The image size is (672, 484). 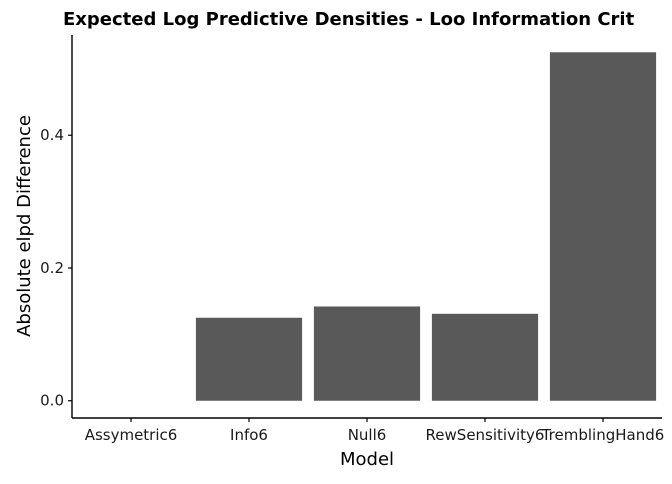 What do you see at coordinates (52, 401) in the screenshot?
I see `y-tick-label: 0.0` at bounding box center [52, 401].